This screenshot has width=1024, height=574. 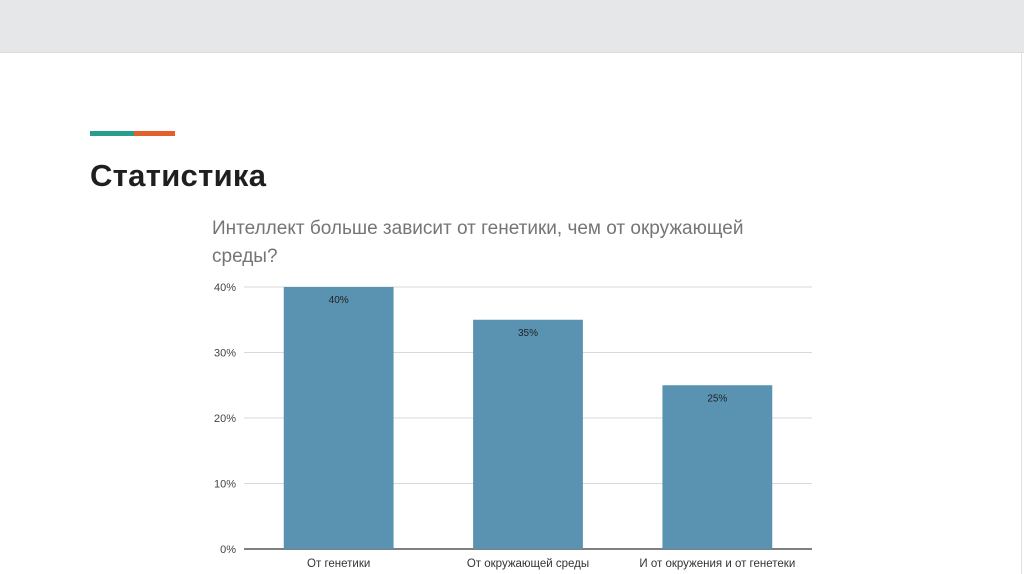 What do you see at coordinates (245, 256) in the screenshot?
I see `chart-title-line-2: среды?` at bounding box center [245, 256].